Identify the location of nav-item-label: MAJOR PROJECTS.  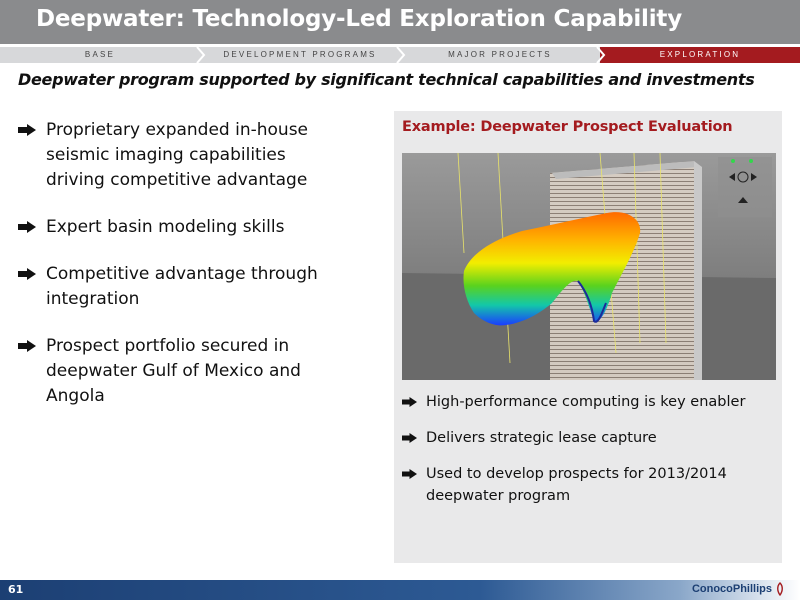
(500, 54).